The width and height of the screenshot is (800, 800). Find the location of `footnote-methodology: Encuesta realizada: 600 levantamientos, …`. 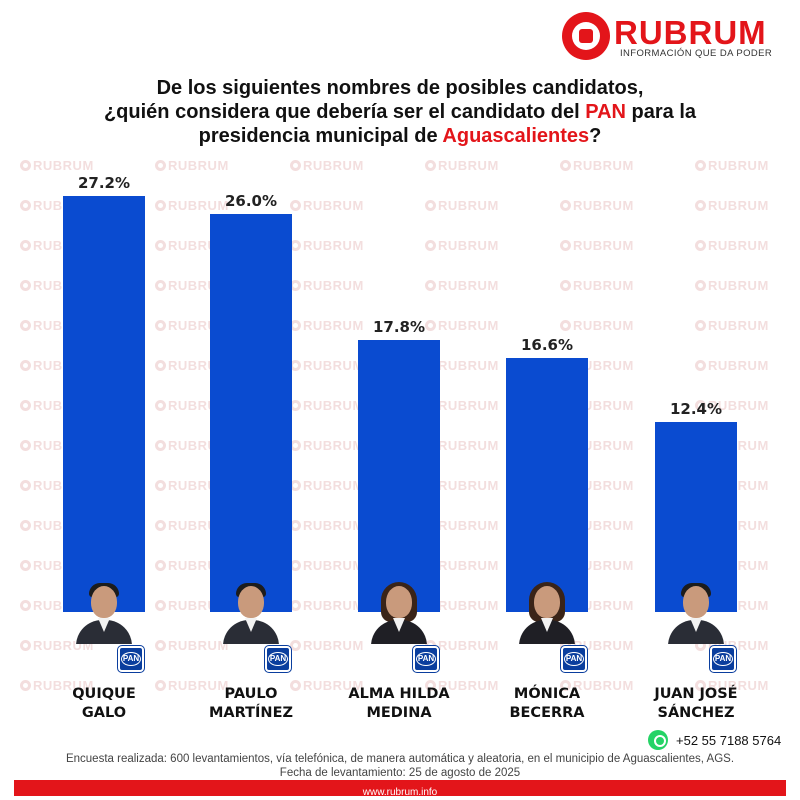

footnote-methodology: Encuesta realizada: 600 levantamientos, … is located at coordinates (400, 759).